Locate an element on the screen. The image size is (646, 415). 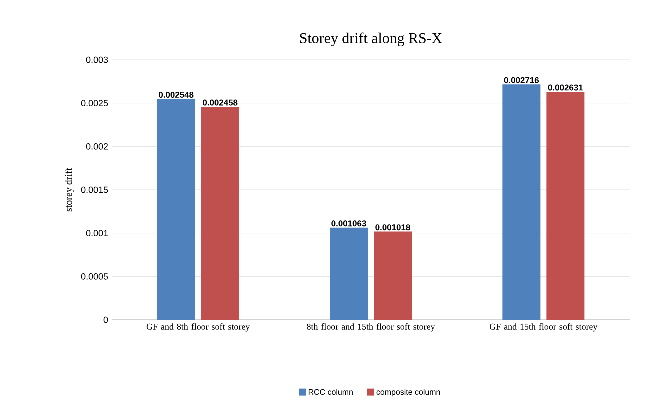
chart-title: Storey drift along RS-X is located at coordinates (371, 39).